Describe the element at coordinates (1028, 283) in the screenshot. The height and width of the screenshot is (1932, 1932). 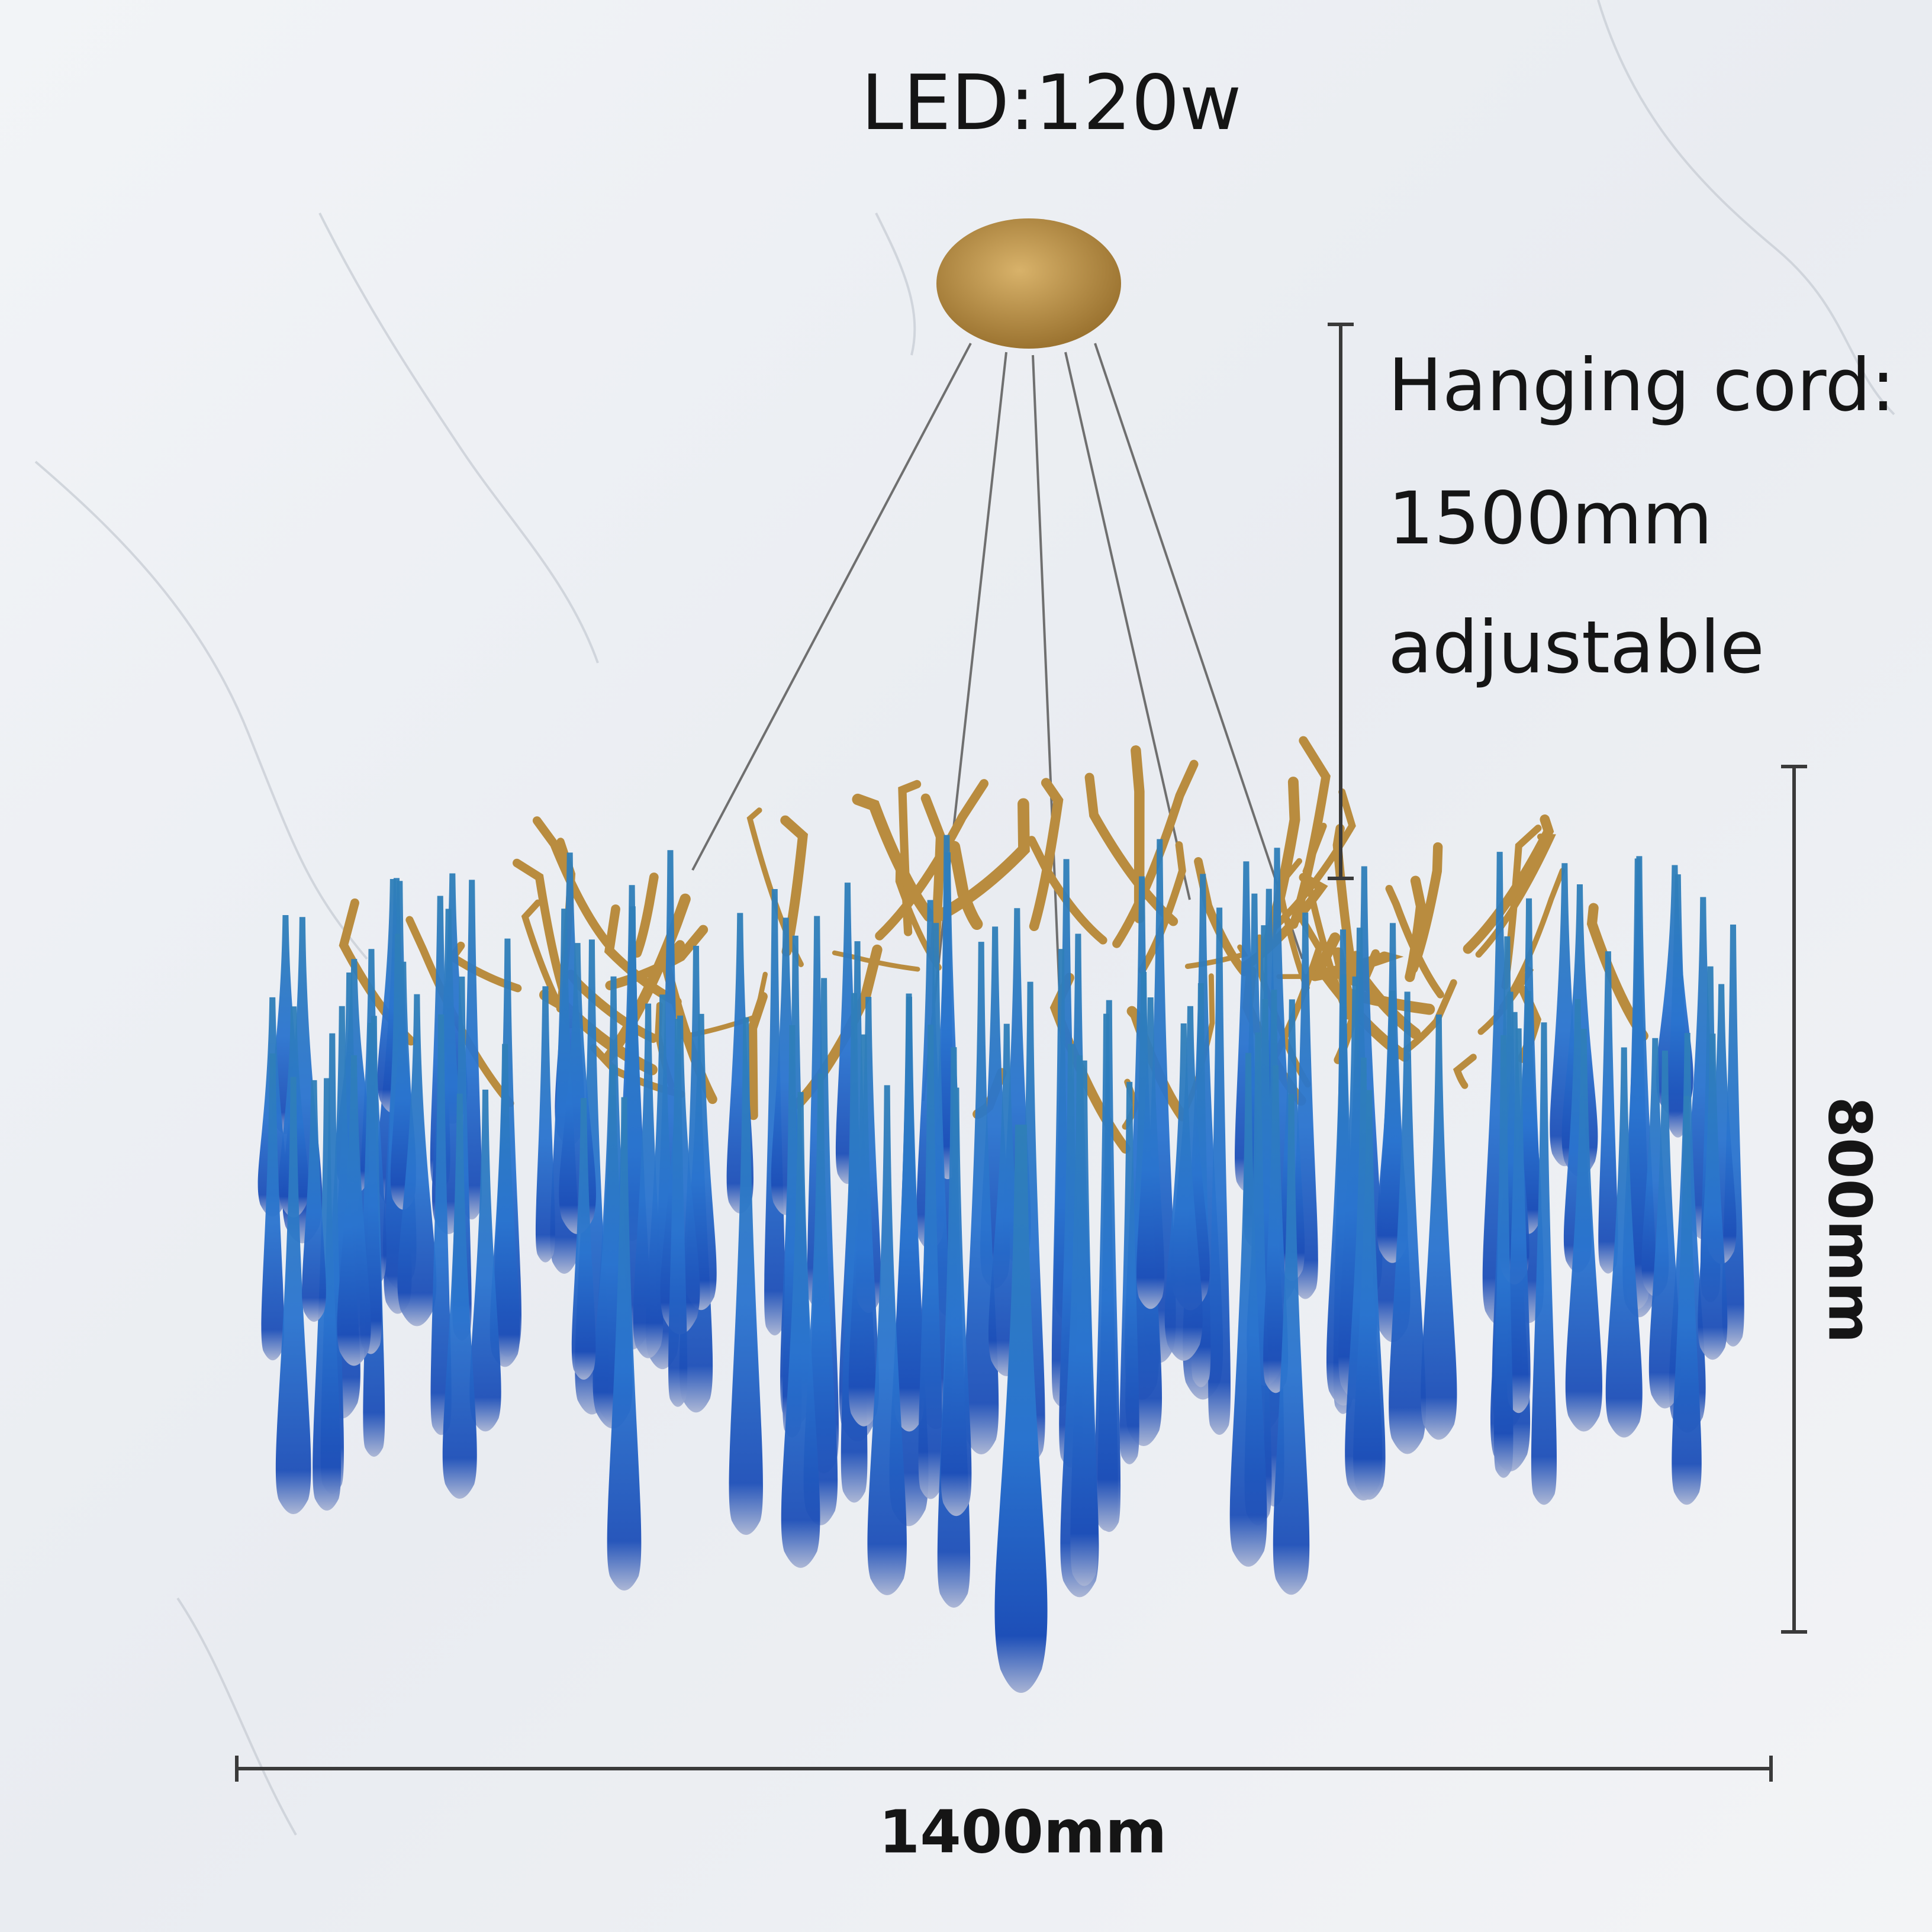
I see `ceiling-canopy` at that location.